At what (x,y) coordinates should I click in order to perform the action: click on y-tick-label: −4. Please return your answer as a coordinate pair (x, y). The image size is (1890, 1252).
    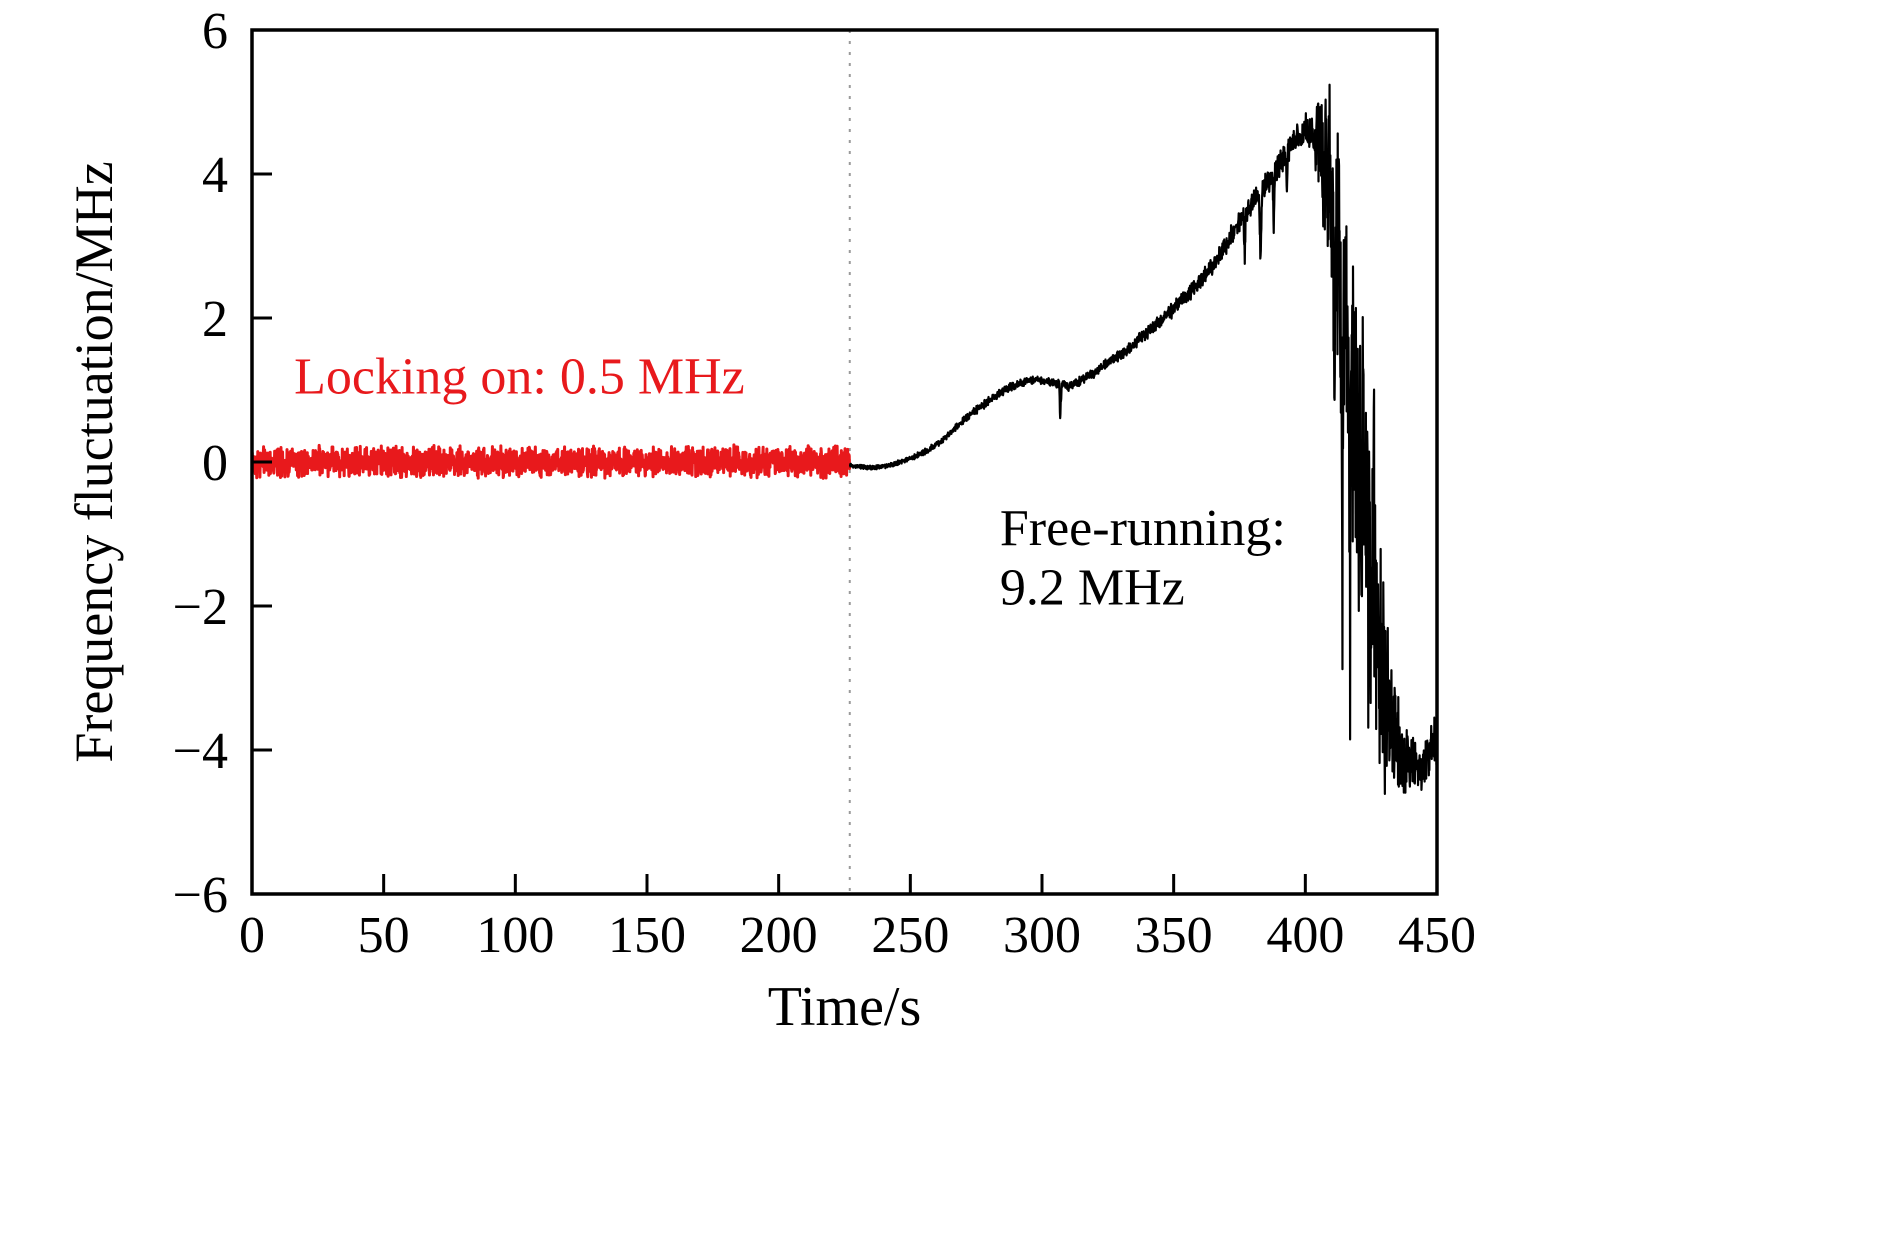
    Looking at the image, I should click on (200, 751).